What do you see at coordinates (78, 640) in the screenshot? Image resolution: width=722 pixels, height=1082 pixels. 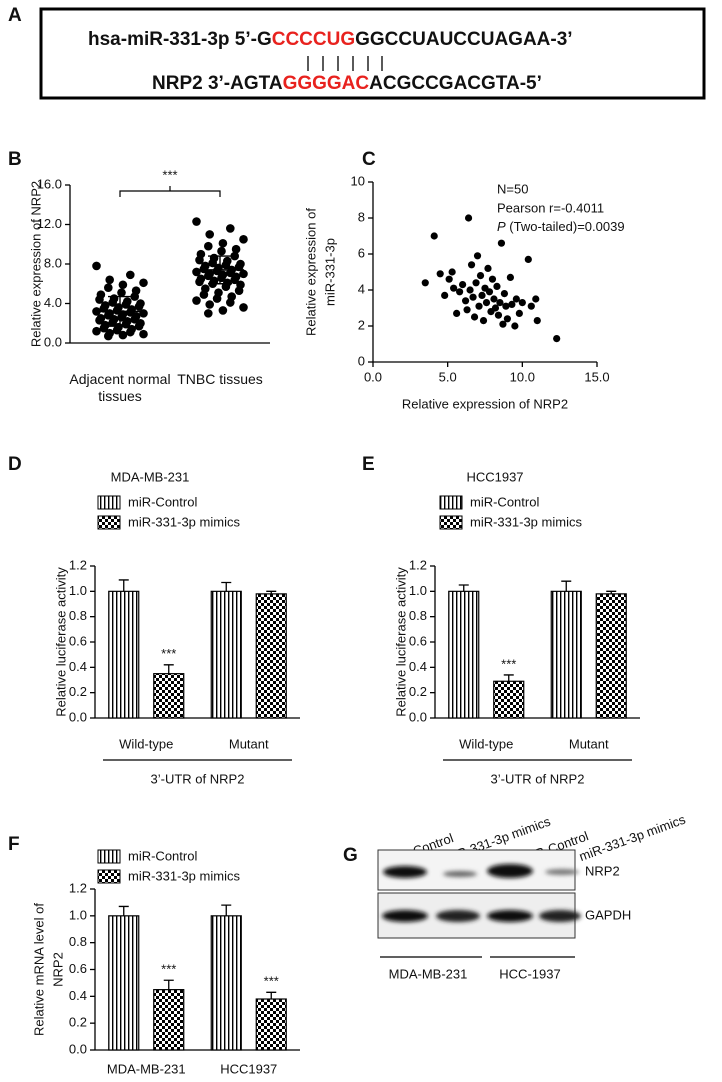 I see `y-tick-label: 0.6` at bounding box center [78, 640].